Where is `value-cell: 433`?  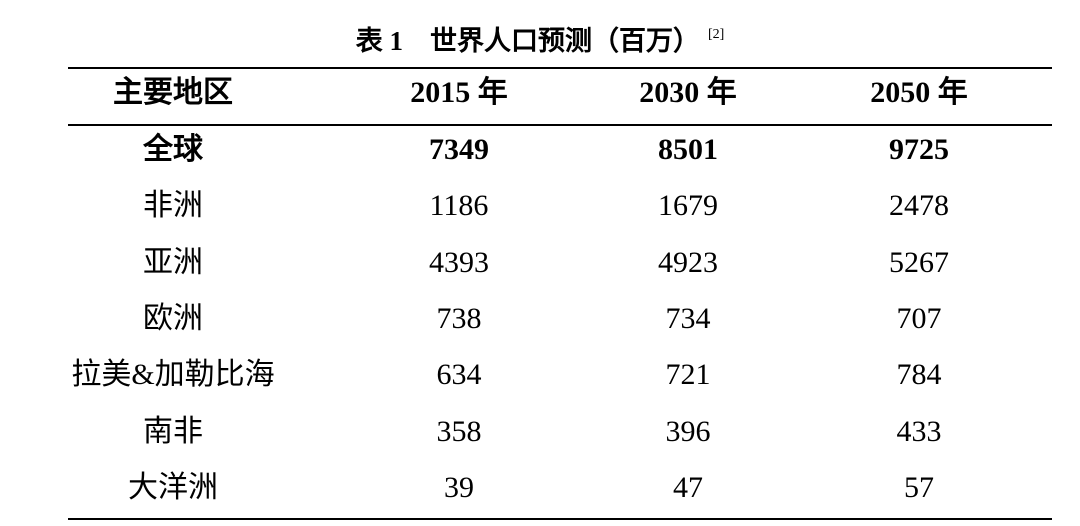 value-cell: 433 is located at coordinates (919, 431).